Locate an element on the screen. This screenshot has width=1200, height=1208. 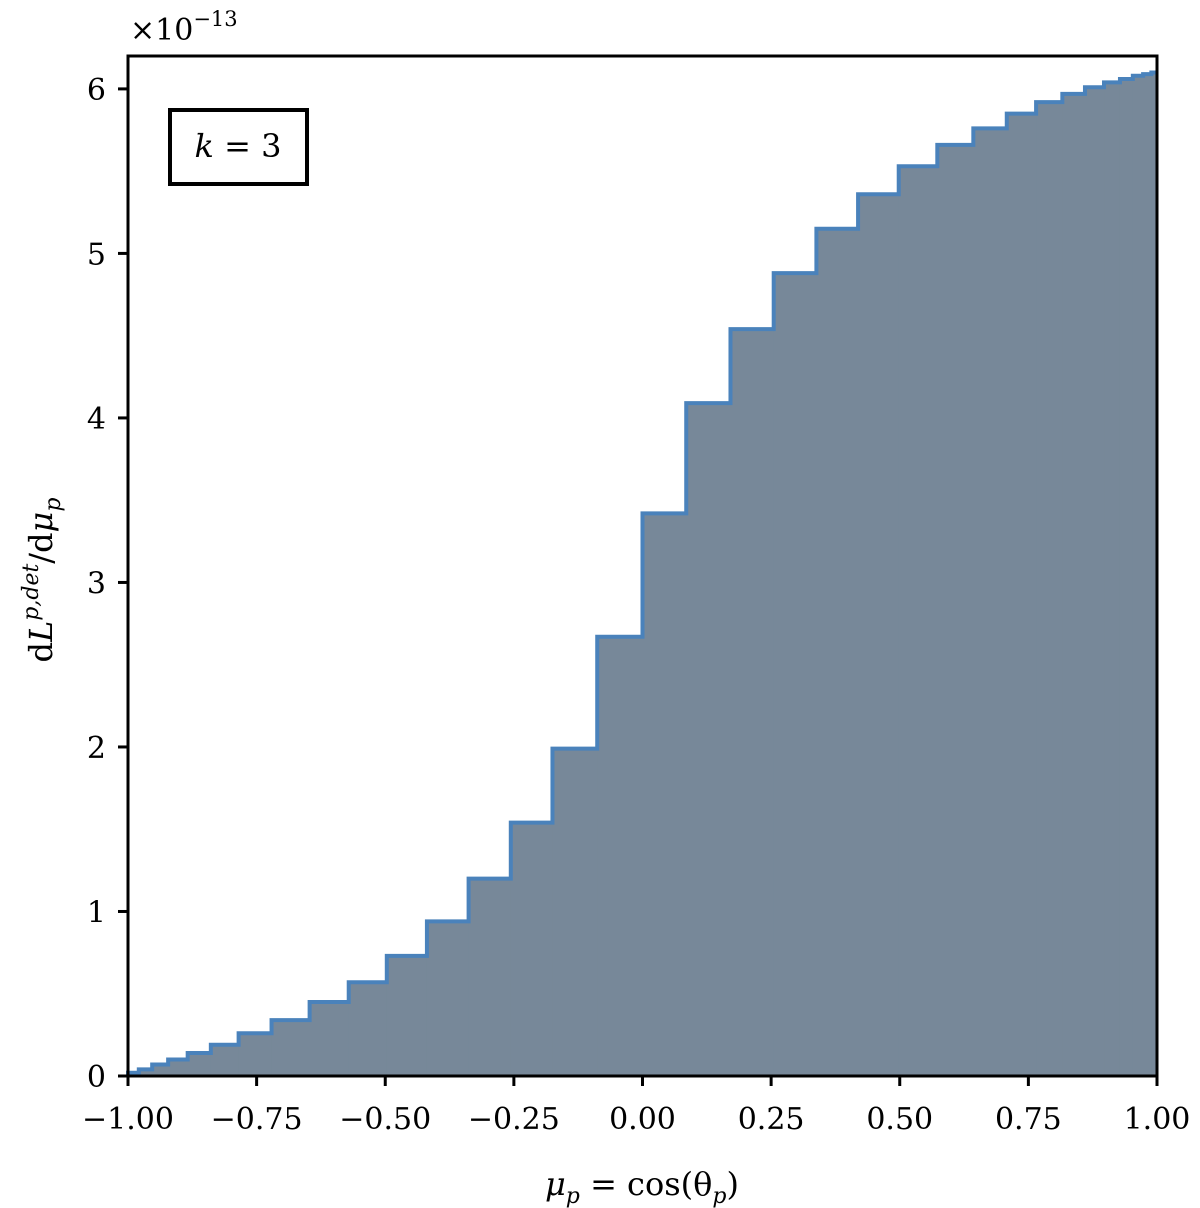
annotation-text: k = 3 is located at coordinates (238, 146).